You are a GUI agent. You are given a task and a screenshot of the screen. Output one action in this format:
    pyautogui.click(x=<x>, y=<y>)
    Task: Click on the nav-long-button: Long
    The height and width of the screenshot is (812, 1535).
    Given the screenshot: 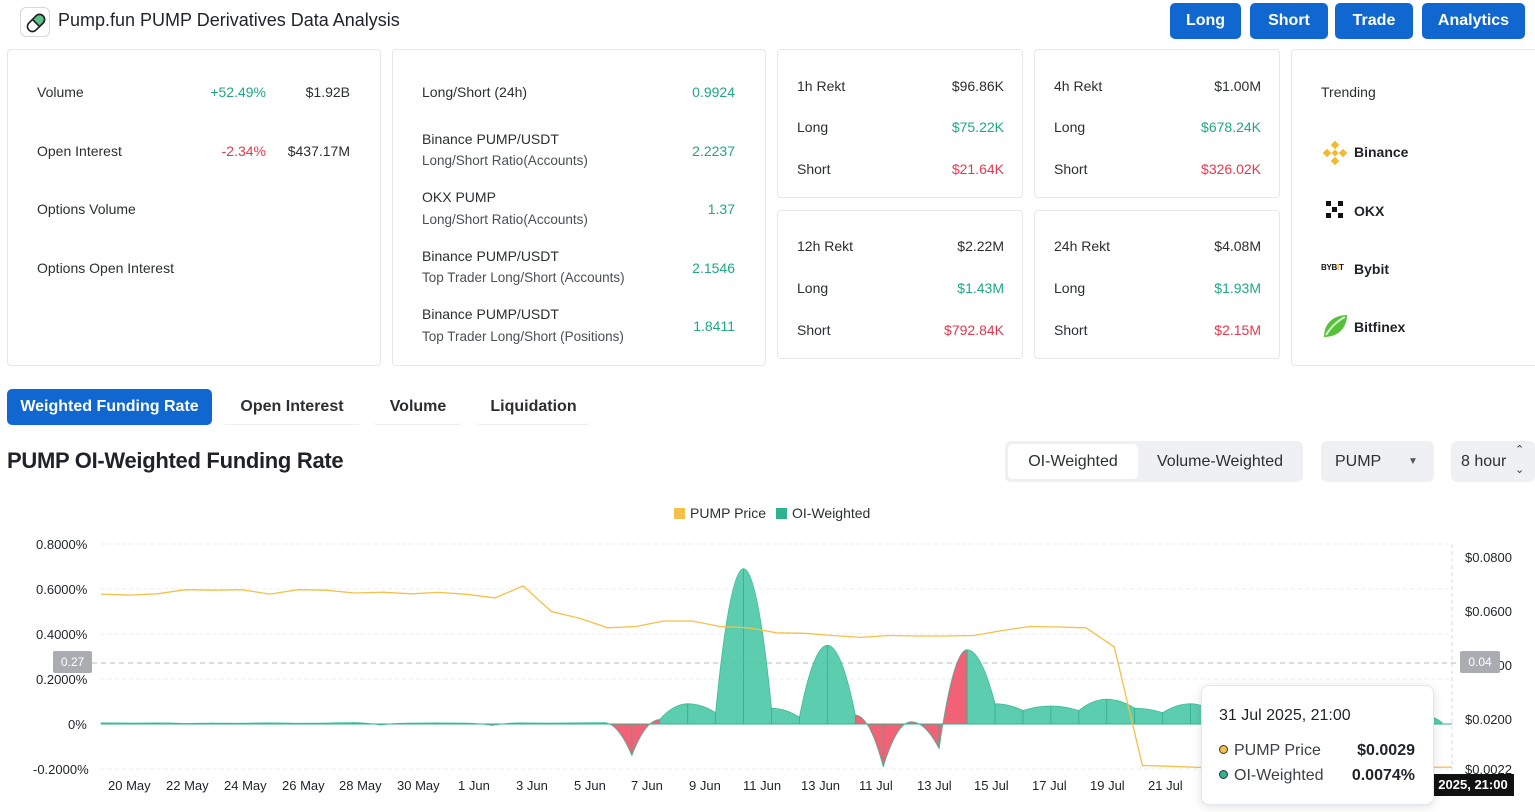 What is the action you would take?
    pyautogui.click(x=1205, y=21)
    